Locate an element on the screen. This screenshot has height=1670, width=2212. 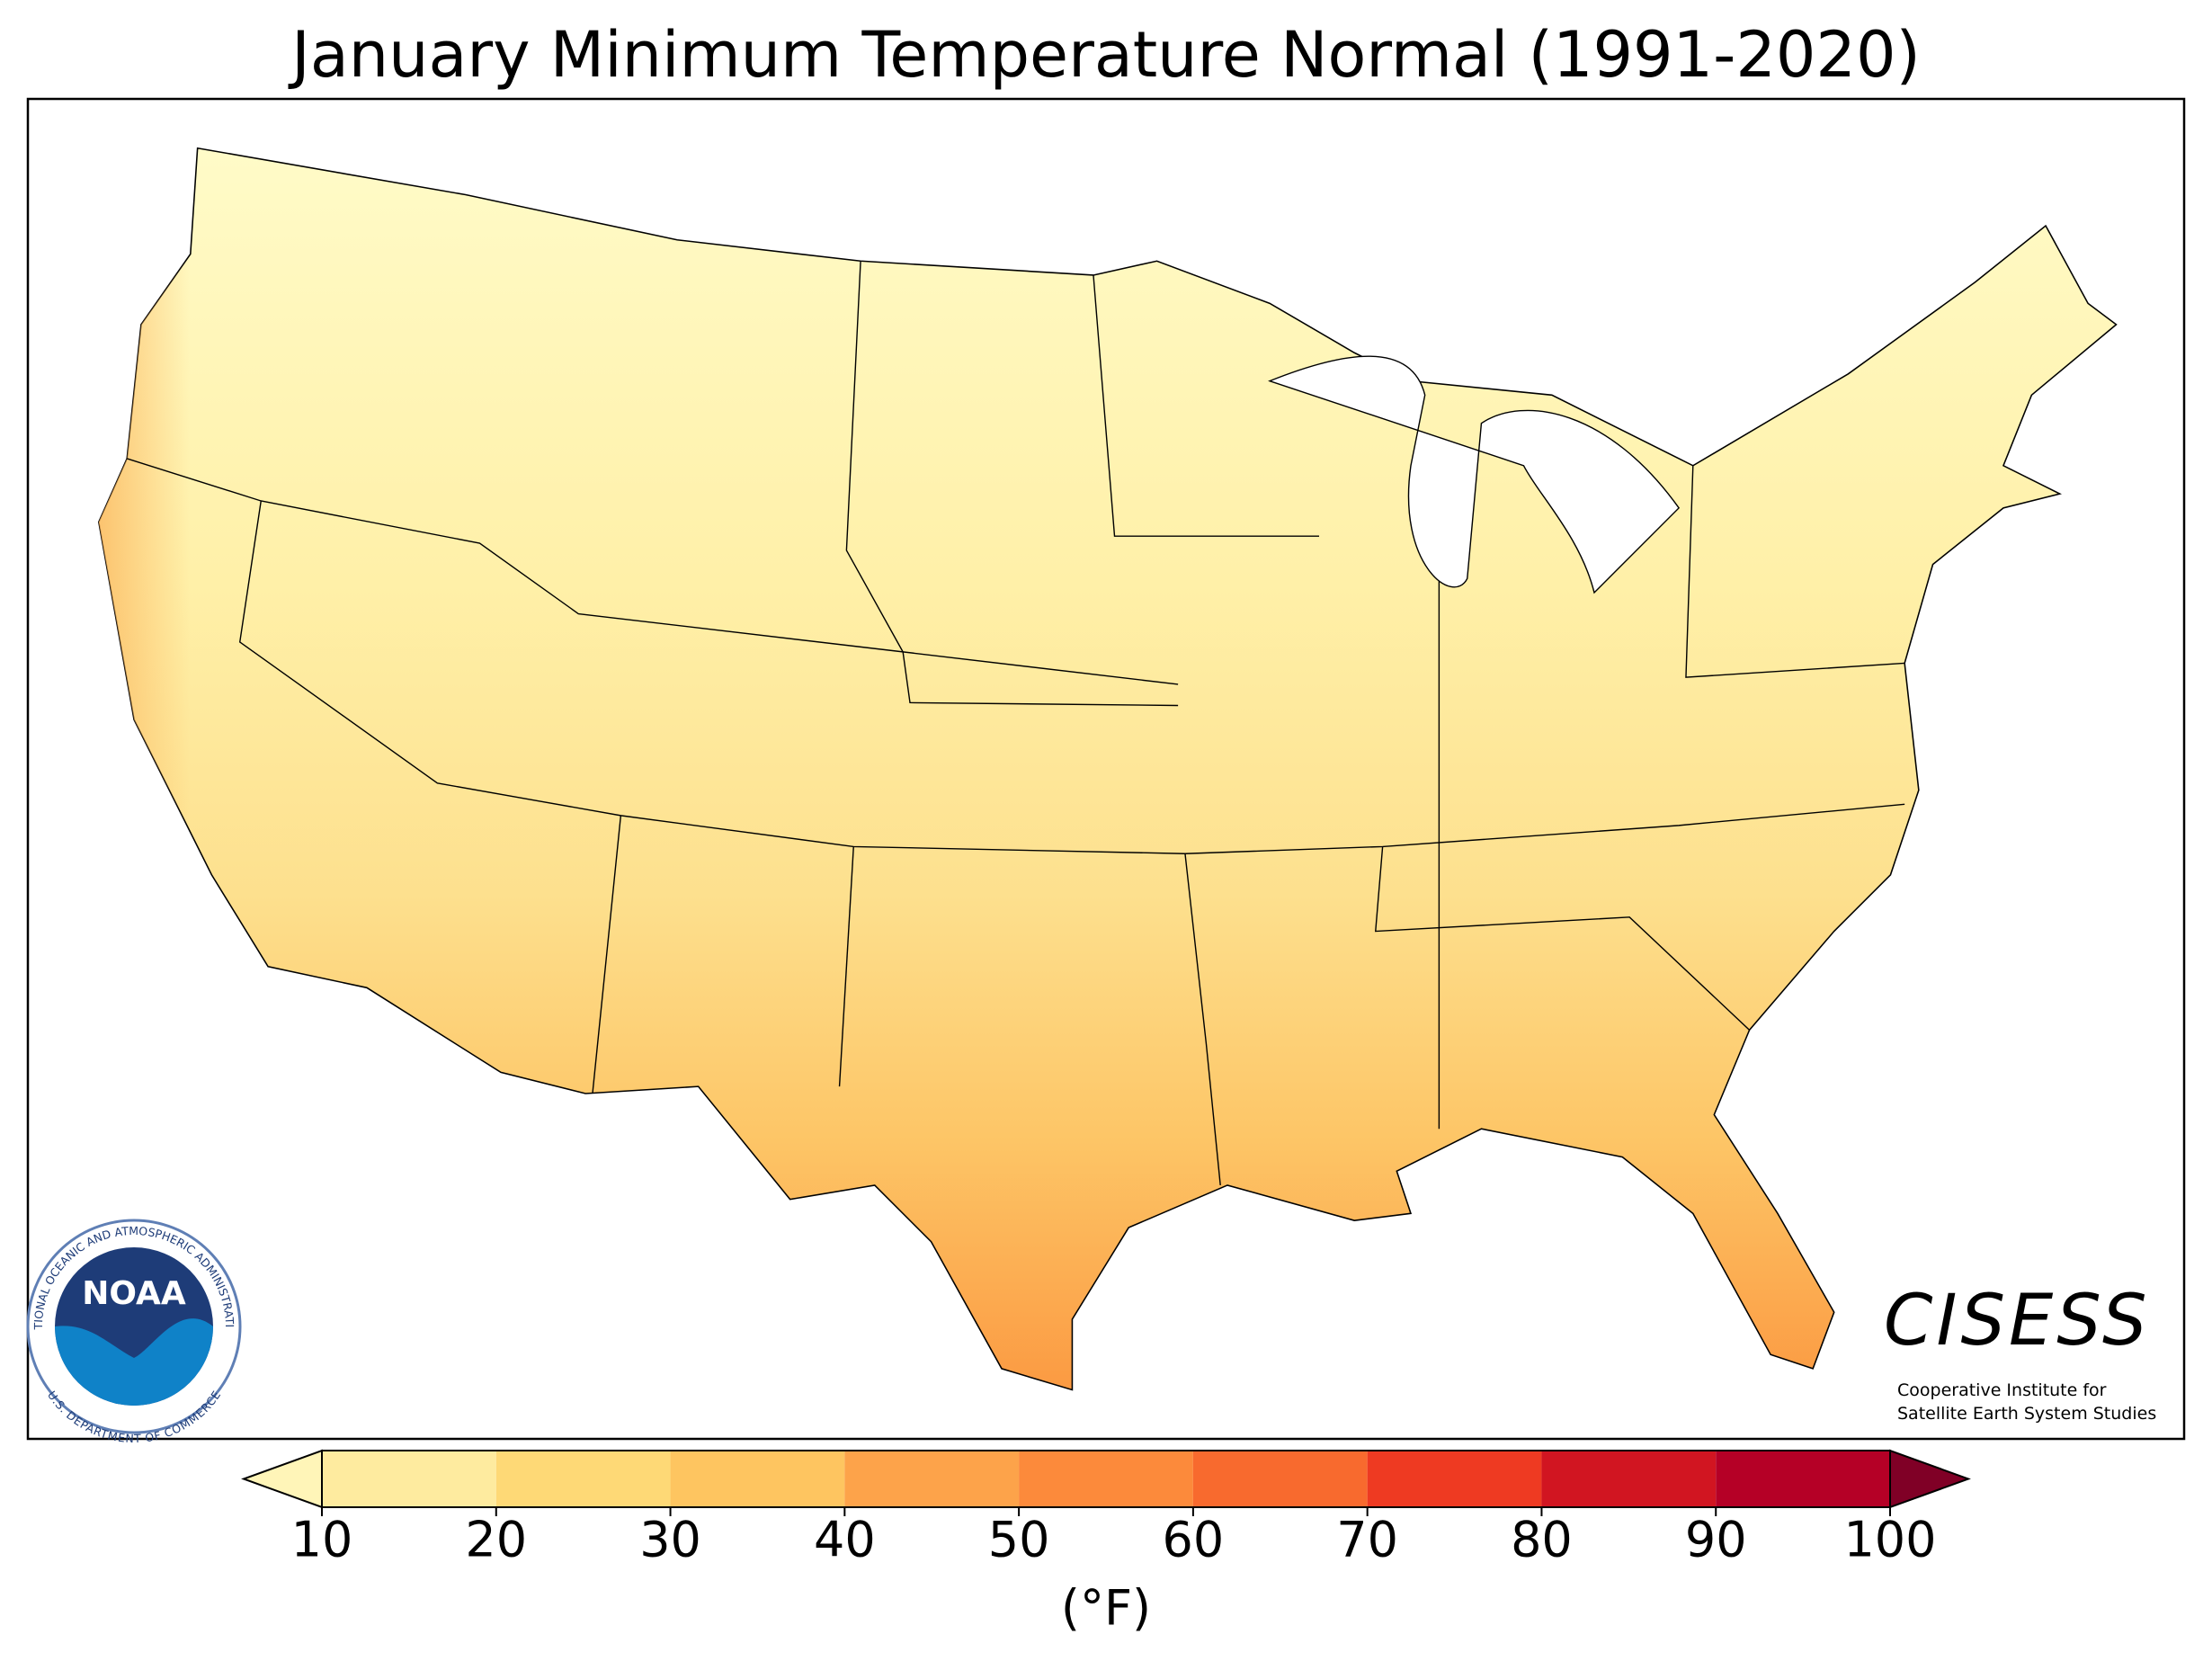
colorbar-tick-label: 80 is located at coordinates (1542, 1540).